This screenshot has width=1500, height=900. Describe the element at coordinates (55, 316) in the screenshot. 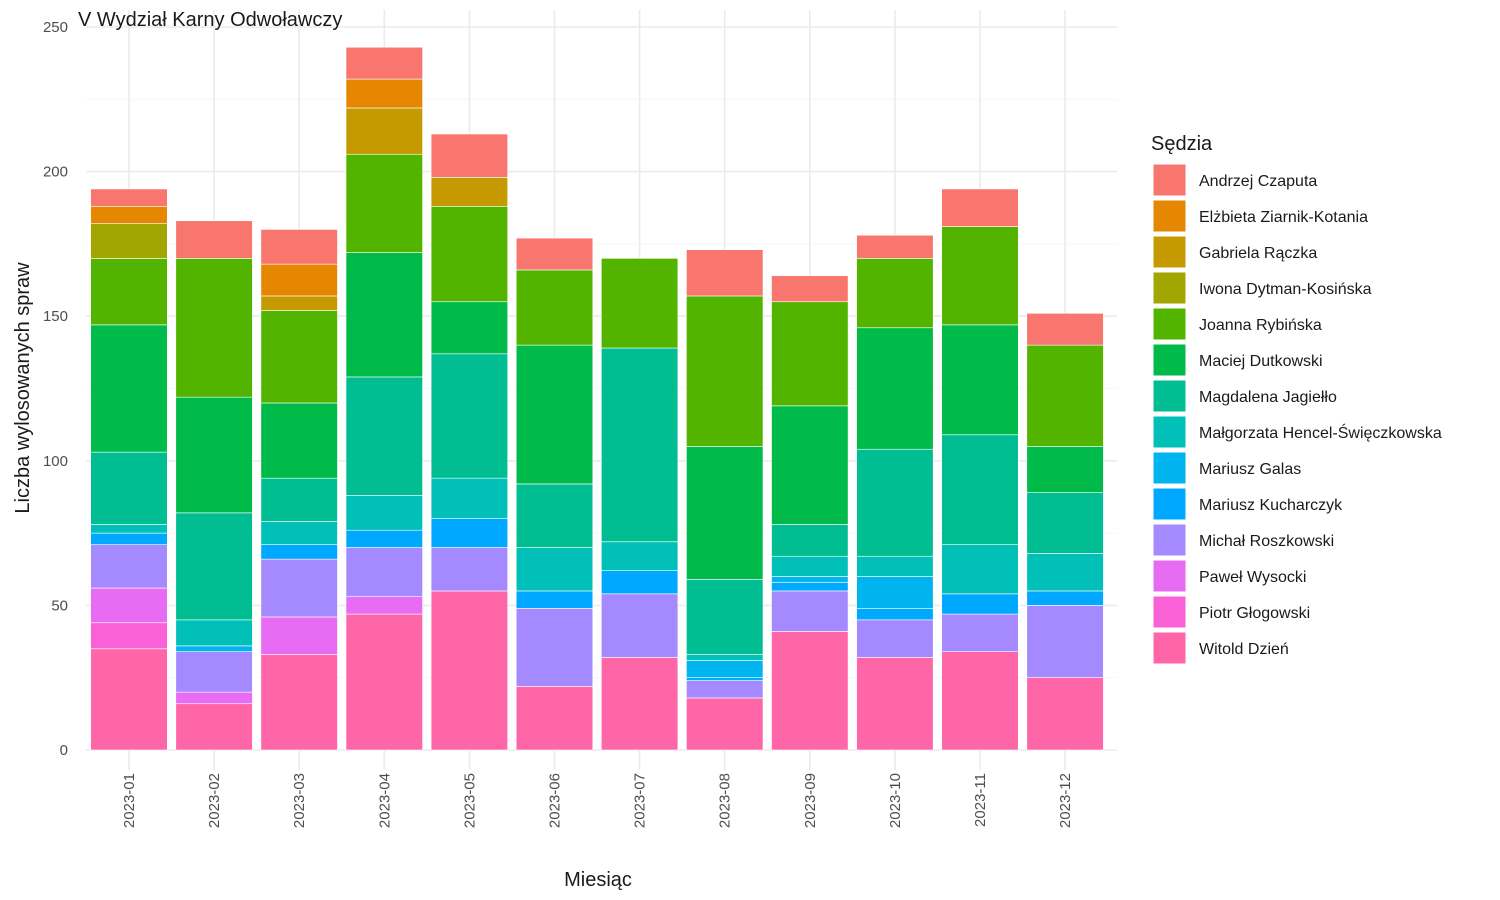

I see `y-tick-label: 150` at that location.